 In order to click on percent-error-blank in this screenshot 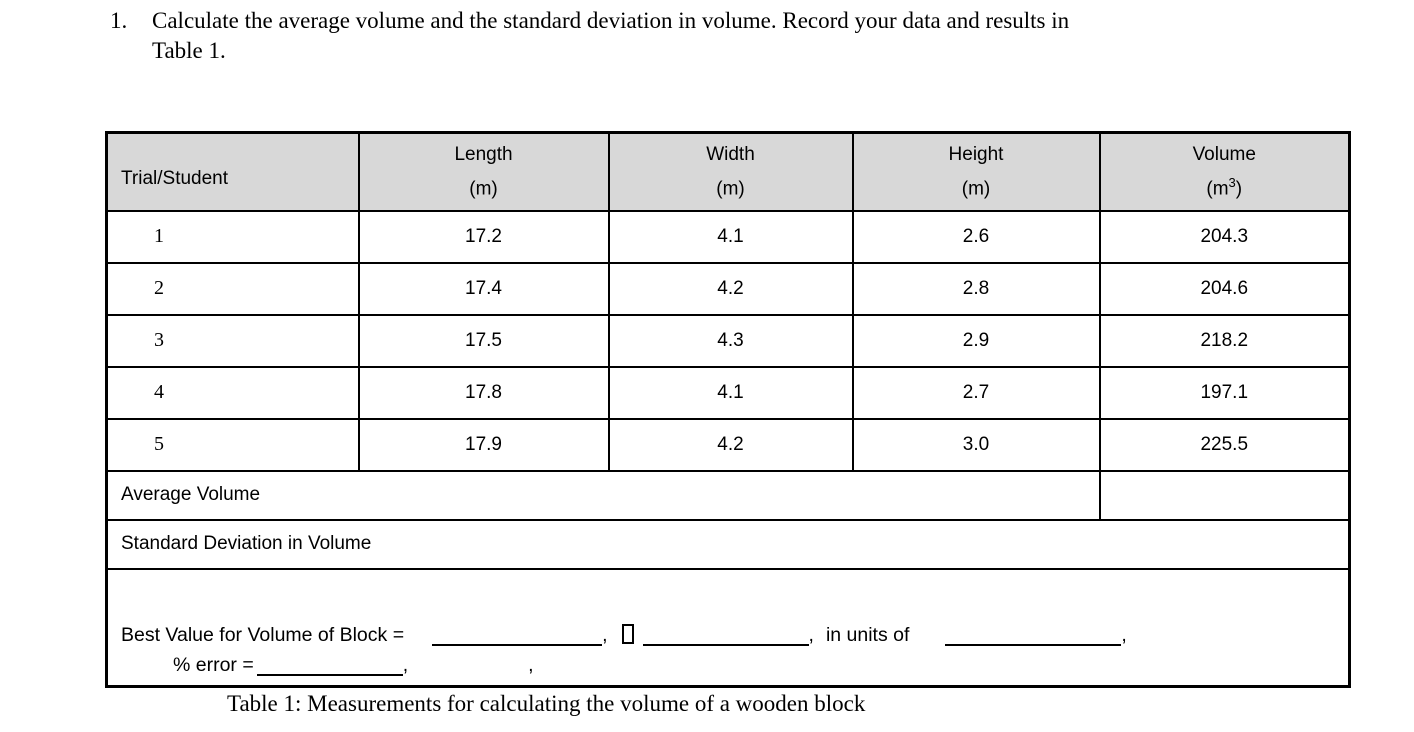, I will do `click(329, 666)`.